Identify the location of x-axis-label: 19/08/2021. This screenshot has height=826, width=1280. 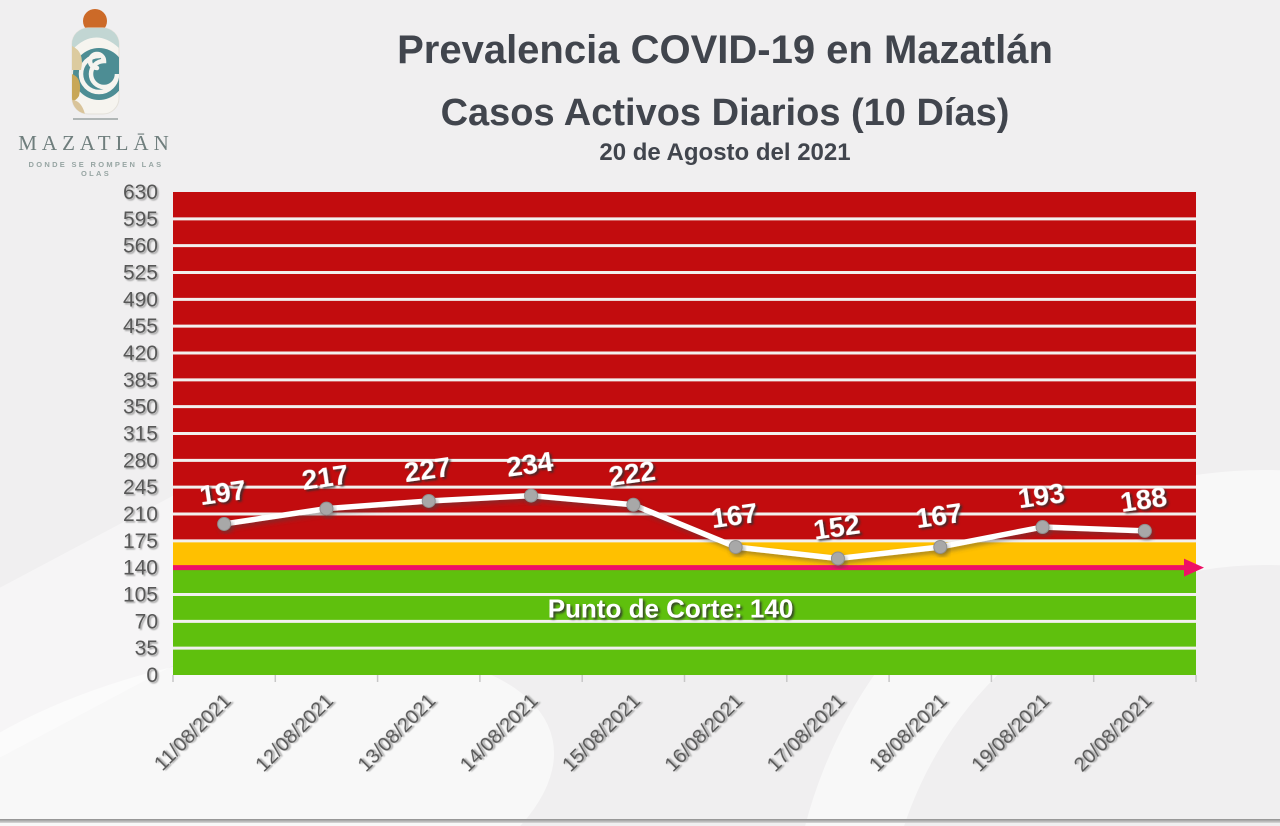
(1011, 733).